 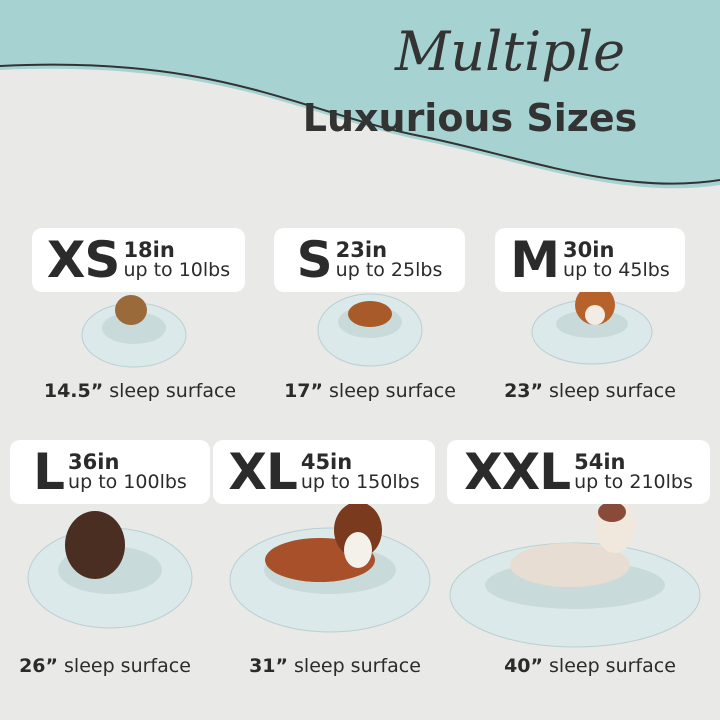 I want to click on sleep-size: 31”, so click(x=269, y=666).